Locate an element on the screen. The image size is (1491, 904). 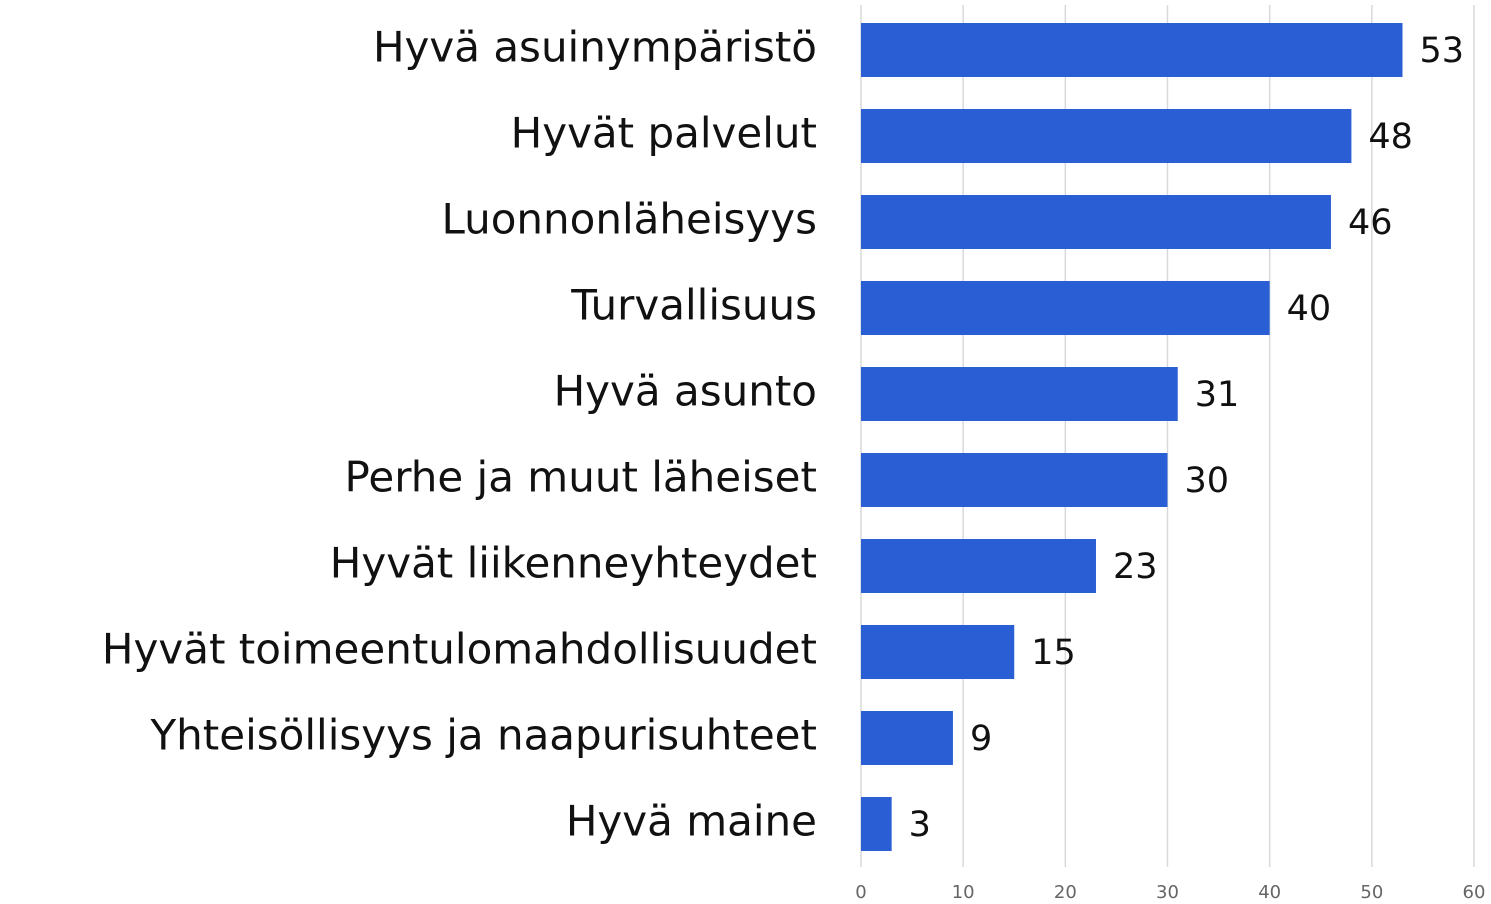
category-label: Yhteisöllisyys ja naapurisuhteet is located at coordinates (483, 735).